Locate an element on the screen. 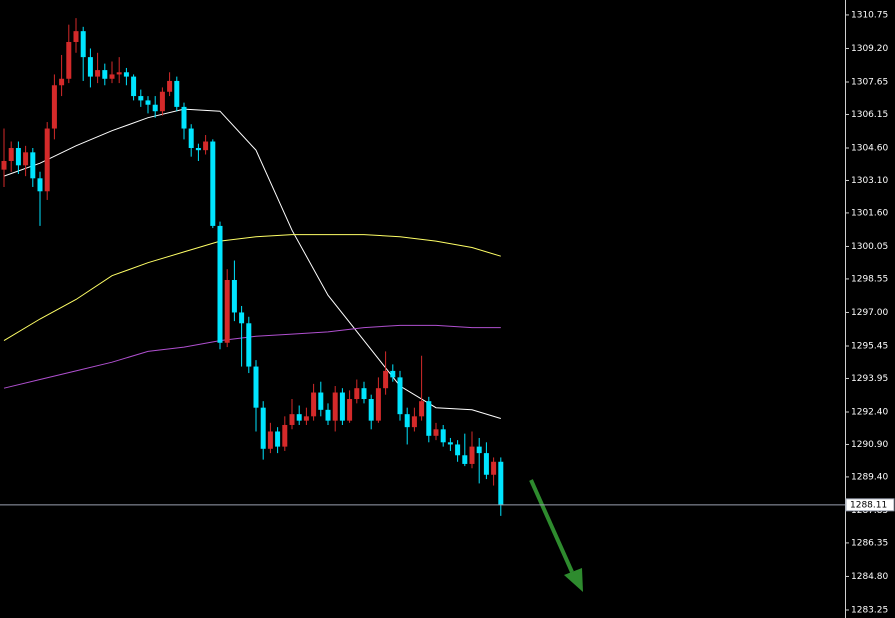  y-tick-label: 1290.90 is located at coordinates (869, 445).